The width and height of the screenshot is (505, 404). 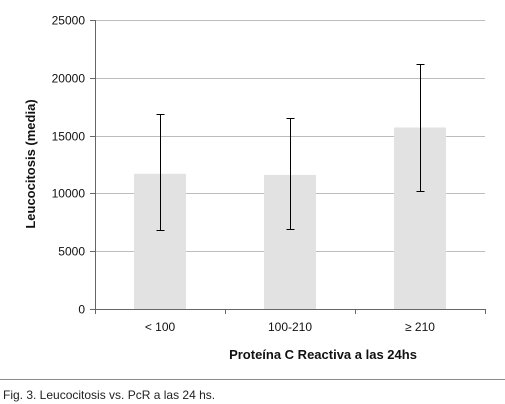 I want to click on y-tick-label: 20000, so click(x=69, y=79).